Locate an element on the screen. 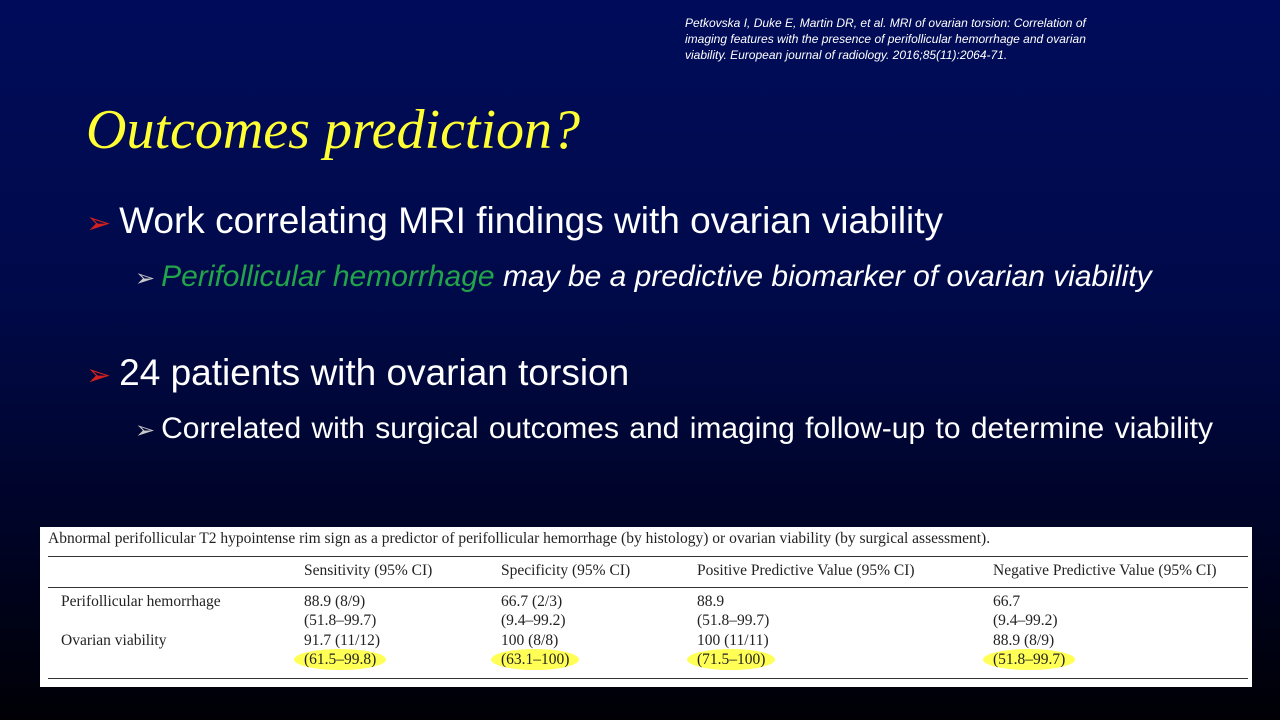 This screenshot has width=1280, height=720. row-label: Perifollicular hemorrhage is located at coordinates (141, 602).